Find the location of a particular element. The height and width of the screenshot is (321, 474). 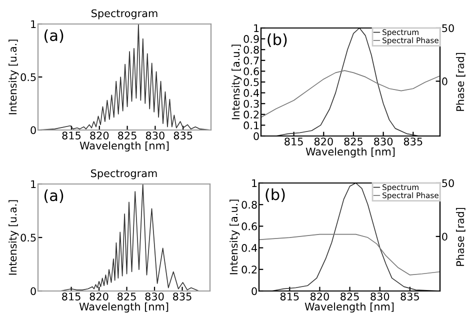

y-tick-label: 0.9 is located at coordinates (251, 39).